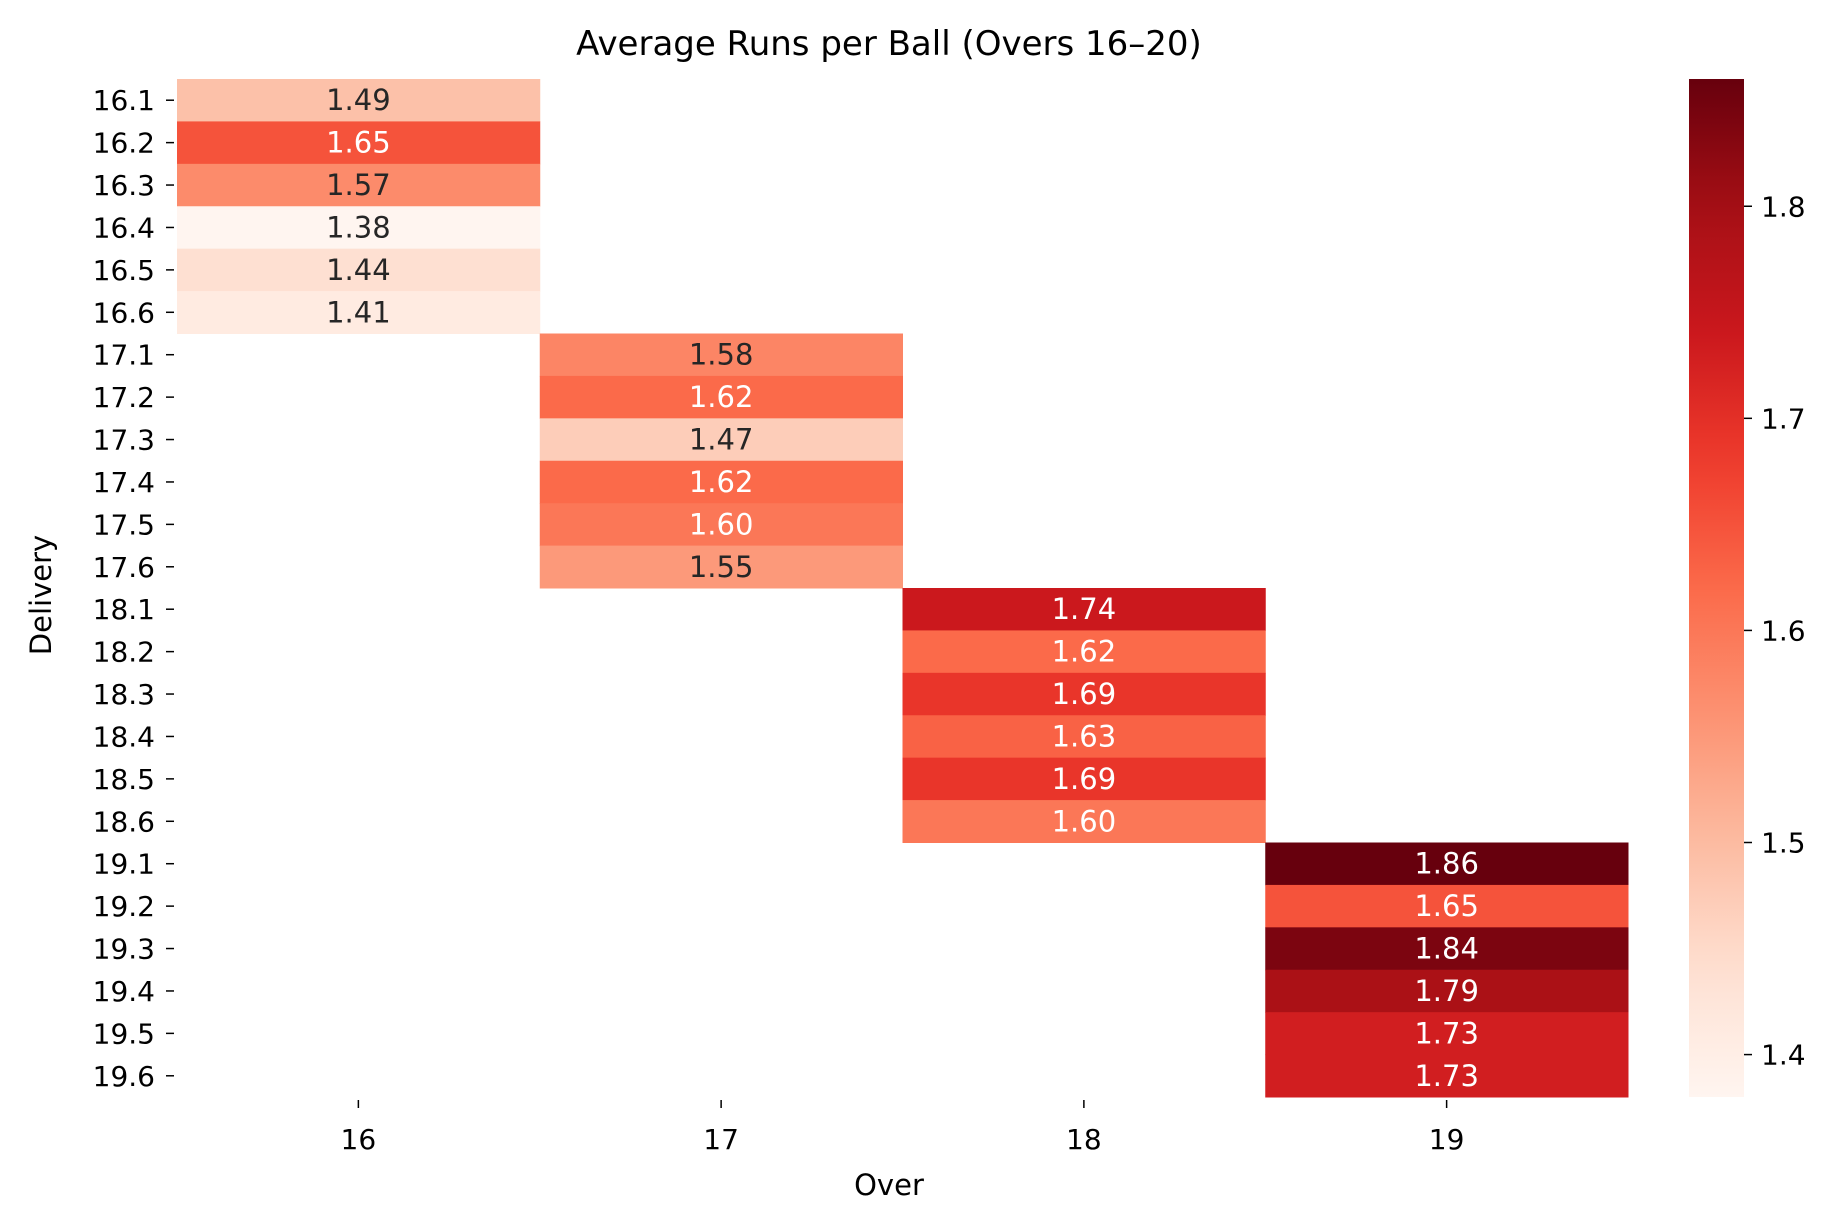 The height and width of the screenshot is (1225, 1839). What do you see at coordinates (1716, 588) in the screenshot?
I see `colorbar-gradient` at bounding box center [1716, 588].